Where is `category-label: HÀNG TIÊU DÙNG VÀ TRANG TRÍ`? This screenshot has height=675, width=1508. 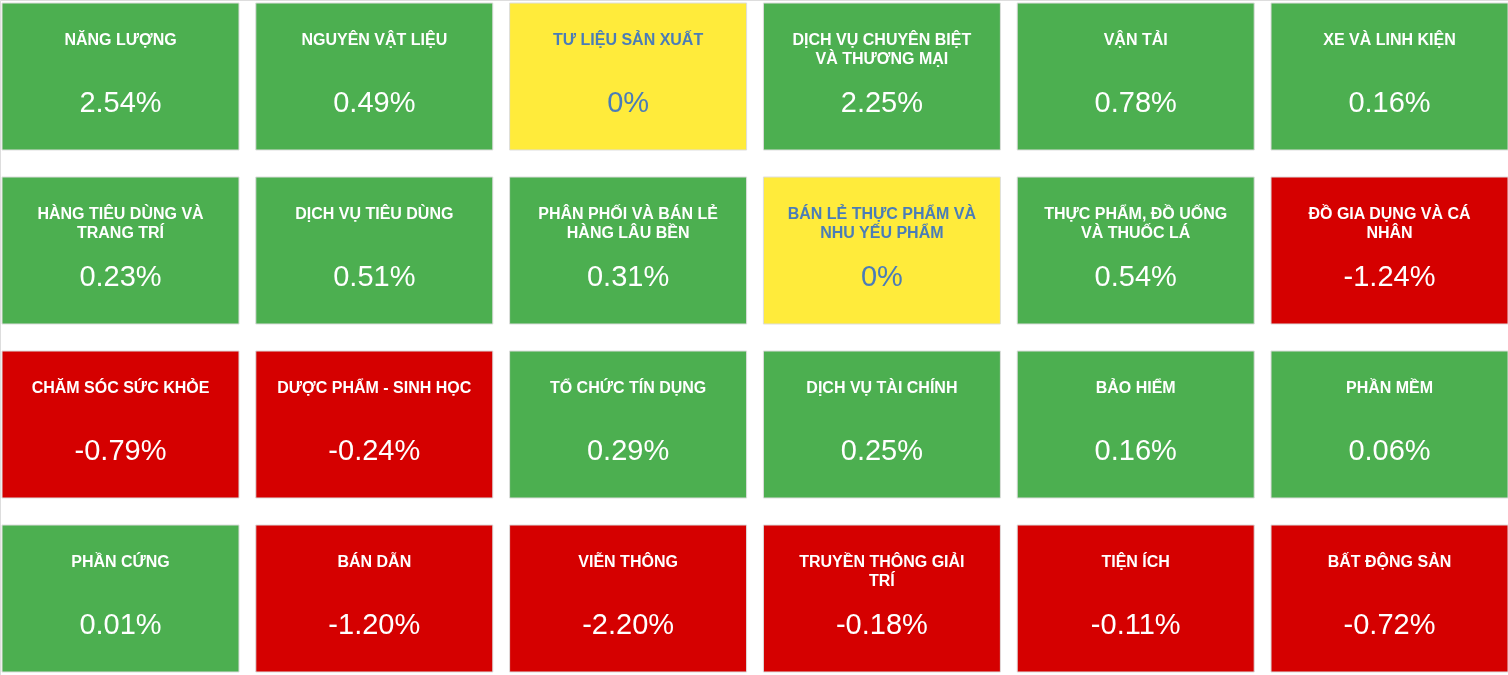 category-label: HÀNG TIÊU DÙNG VÀ TRANG TRÍ is located at coordinates (121, 222).